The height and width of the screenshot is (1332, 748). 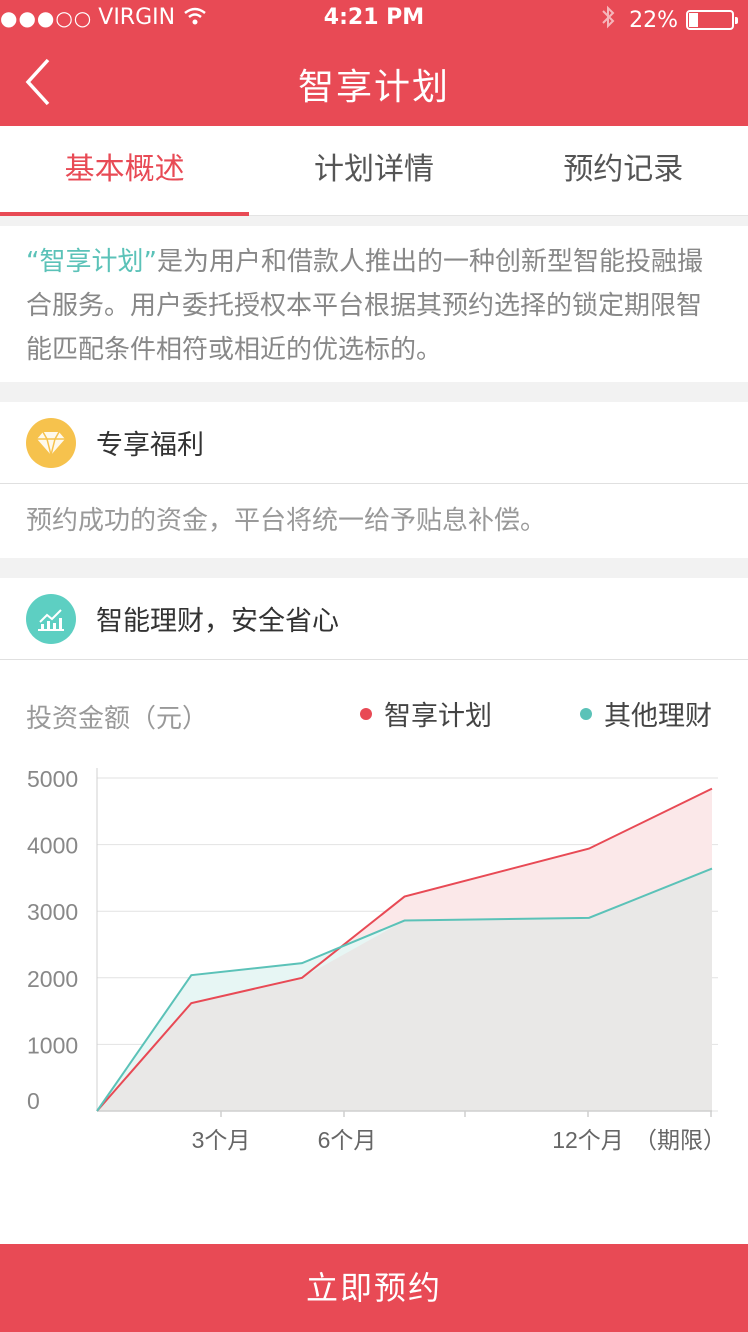 What do you see at coordinates (586, 713) in the screenshot?
I see `legend-dot-other` at bounding box center [586, 713].